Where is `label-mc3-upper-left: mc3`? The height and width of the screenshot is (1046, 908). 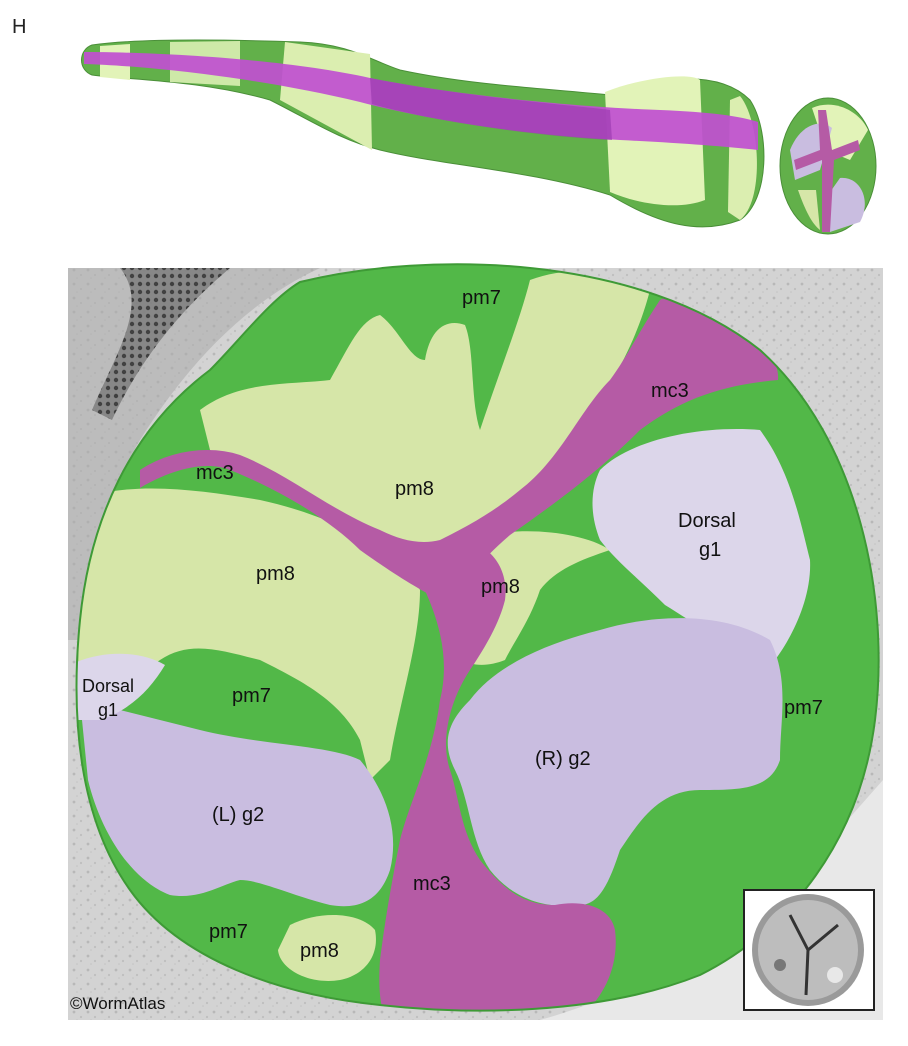
label-mc3-upper-left: mc3 is located at coordinates (215, 473).